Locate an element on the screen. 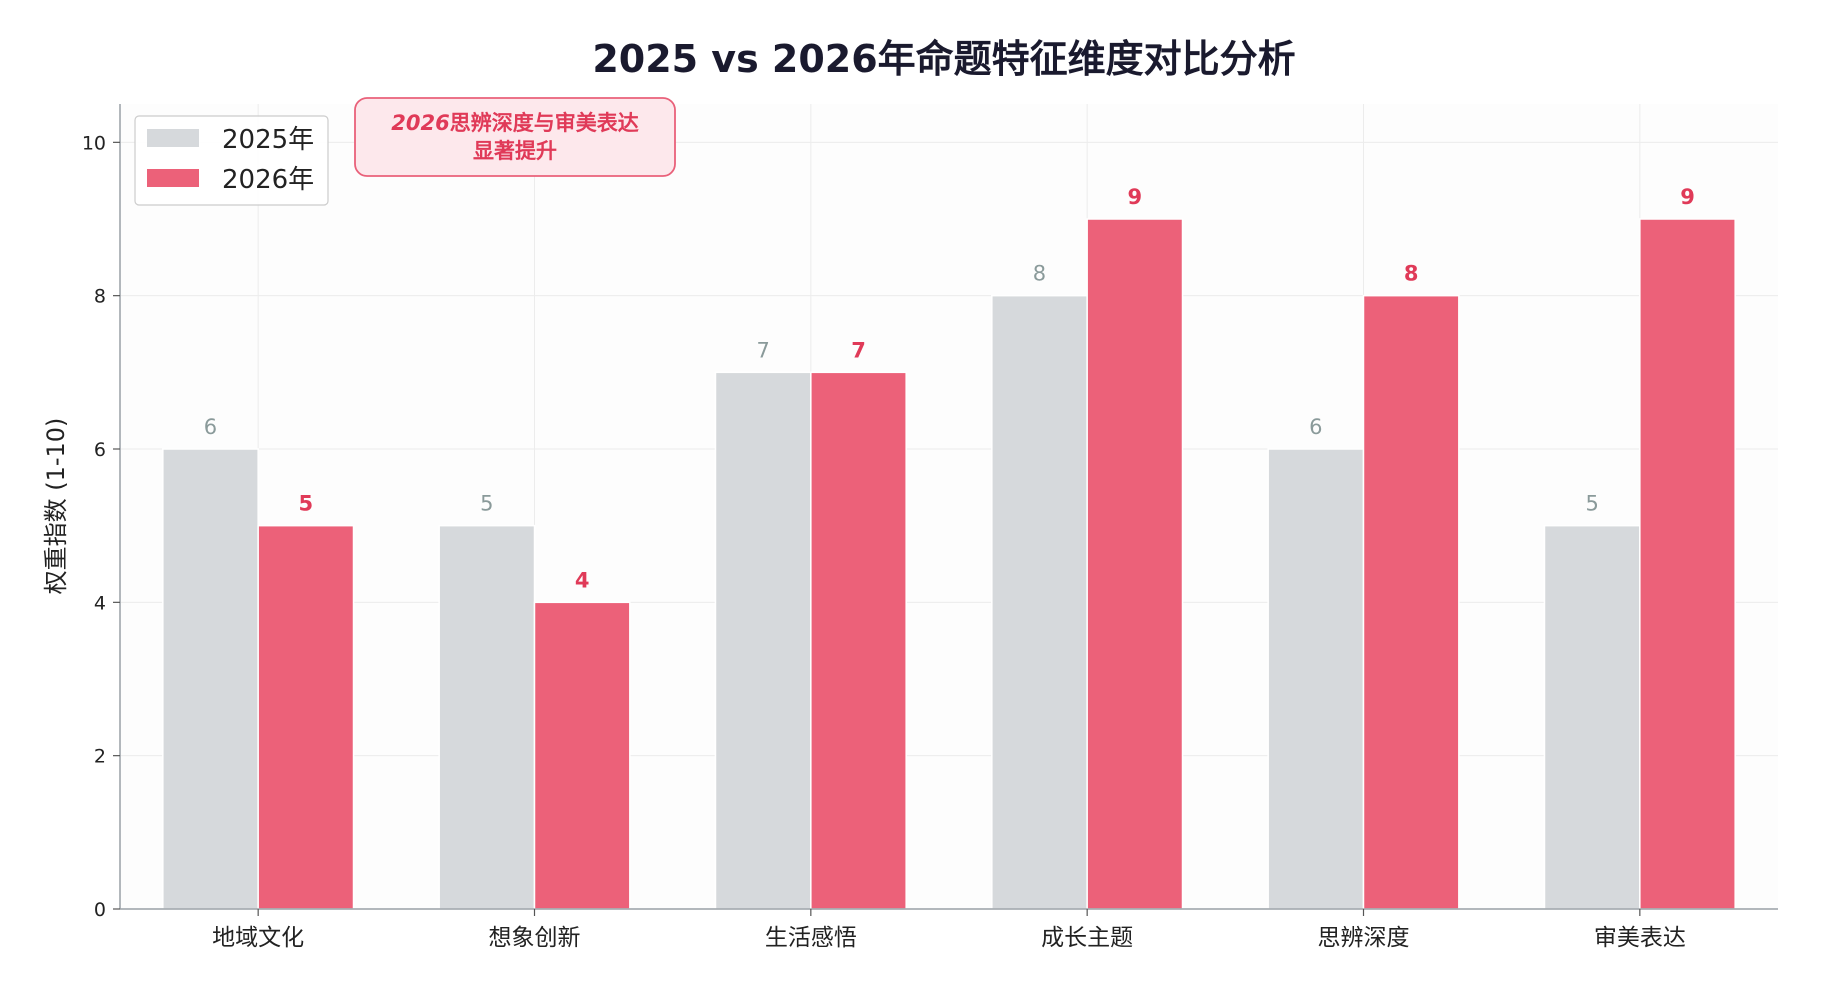 The height and width of the screenshot is (992, 1821). data-label-2025-2: 7 is located at coordinates (762, 350).